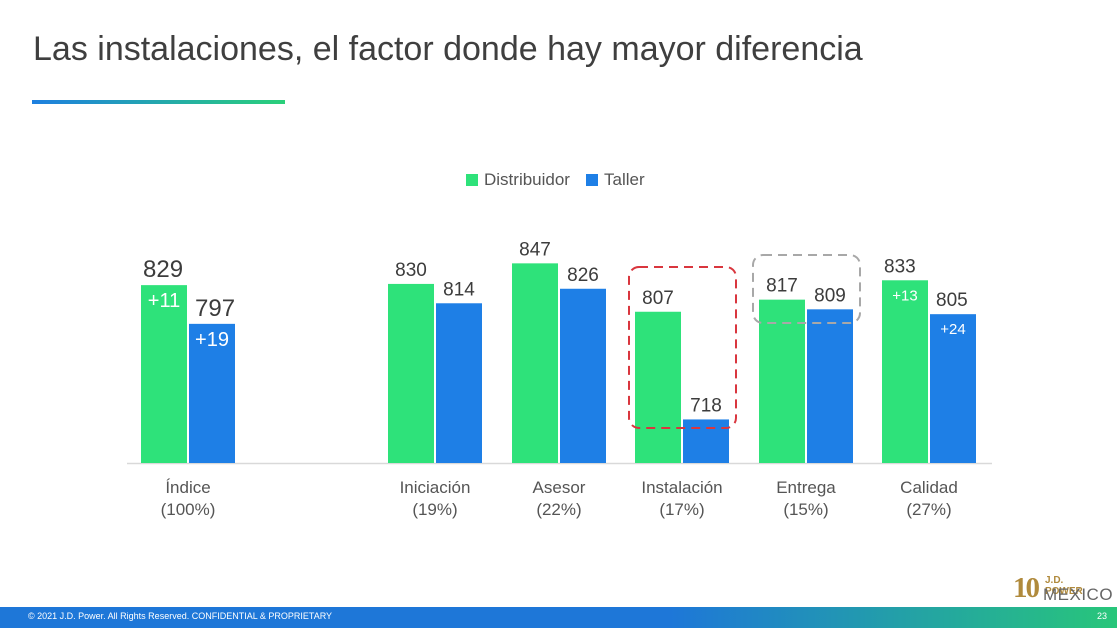  Describe the element at coordinates (212, 340) in the screenshot. I see `diff-label-taller-0: +19` at that location.